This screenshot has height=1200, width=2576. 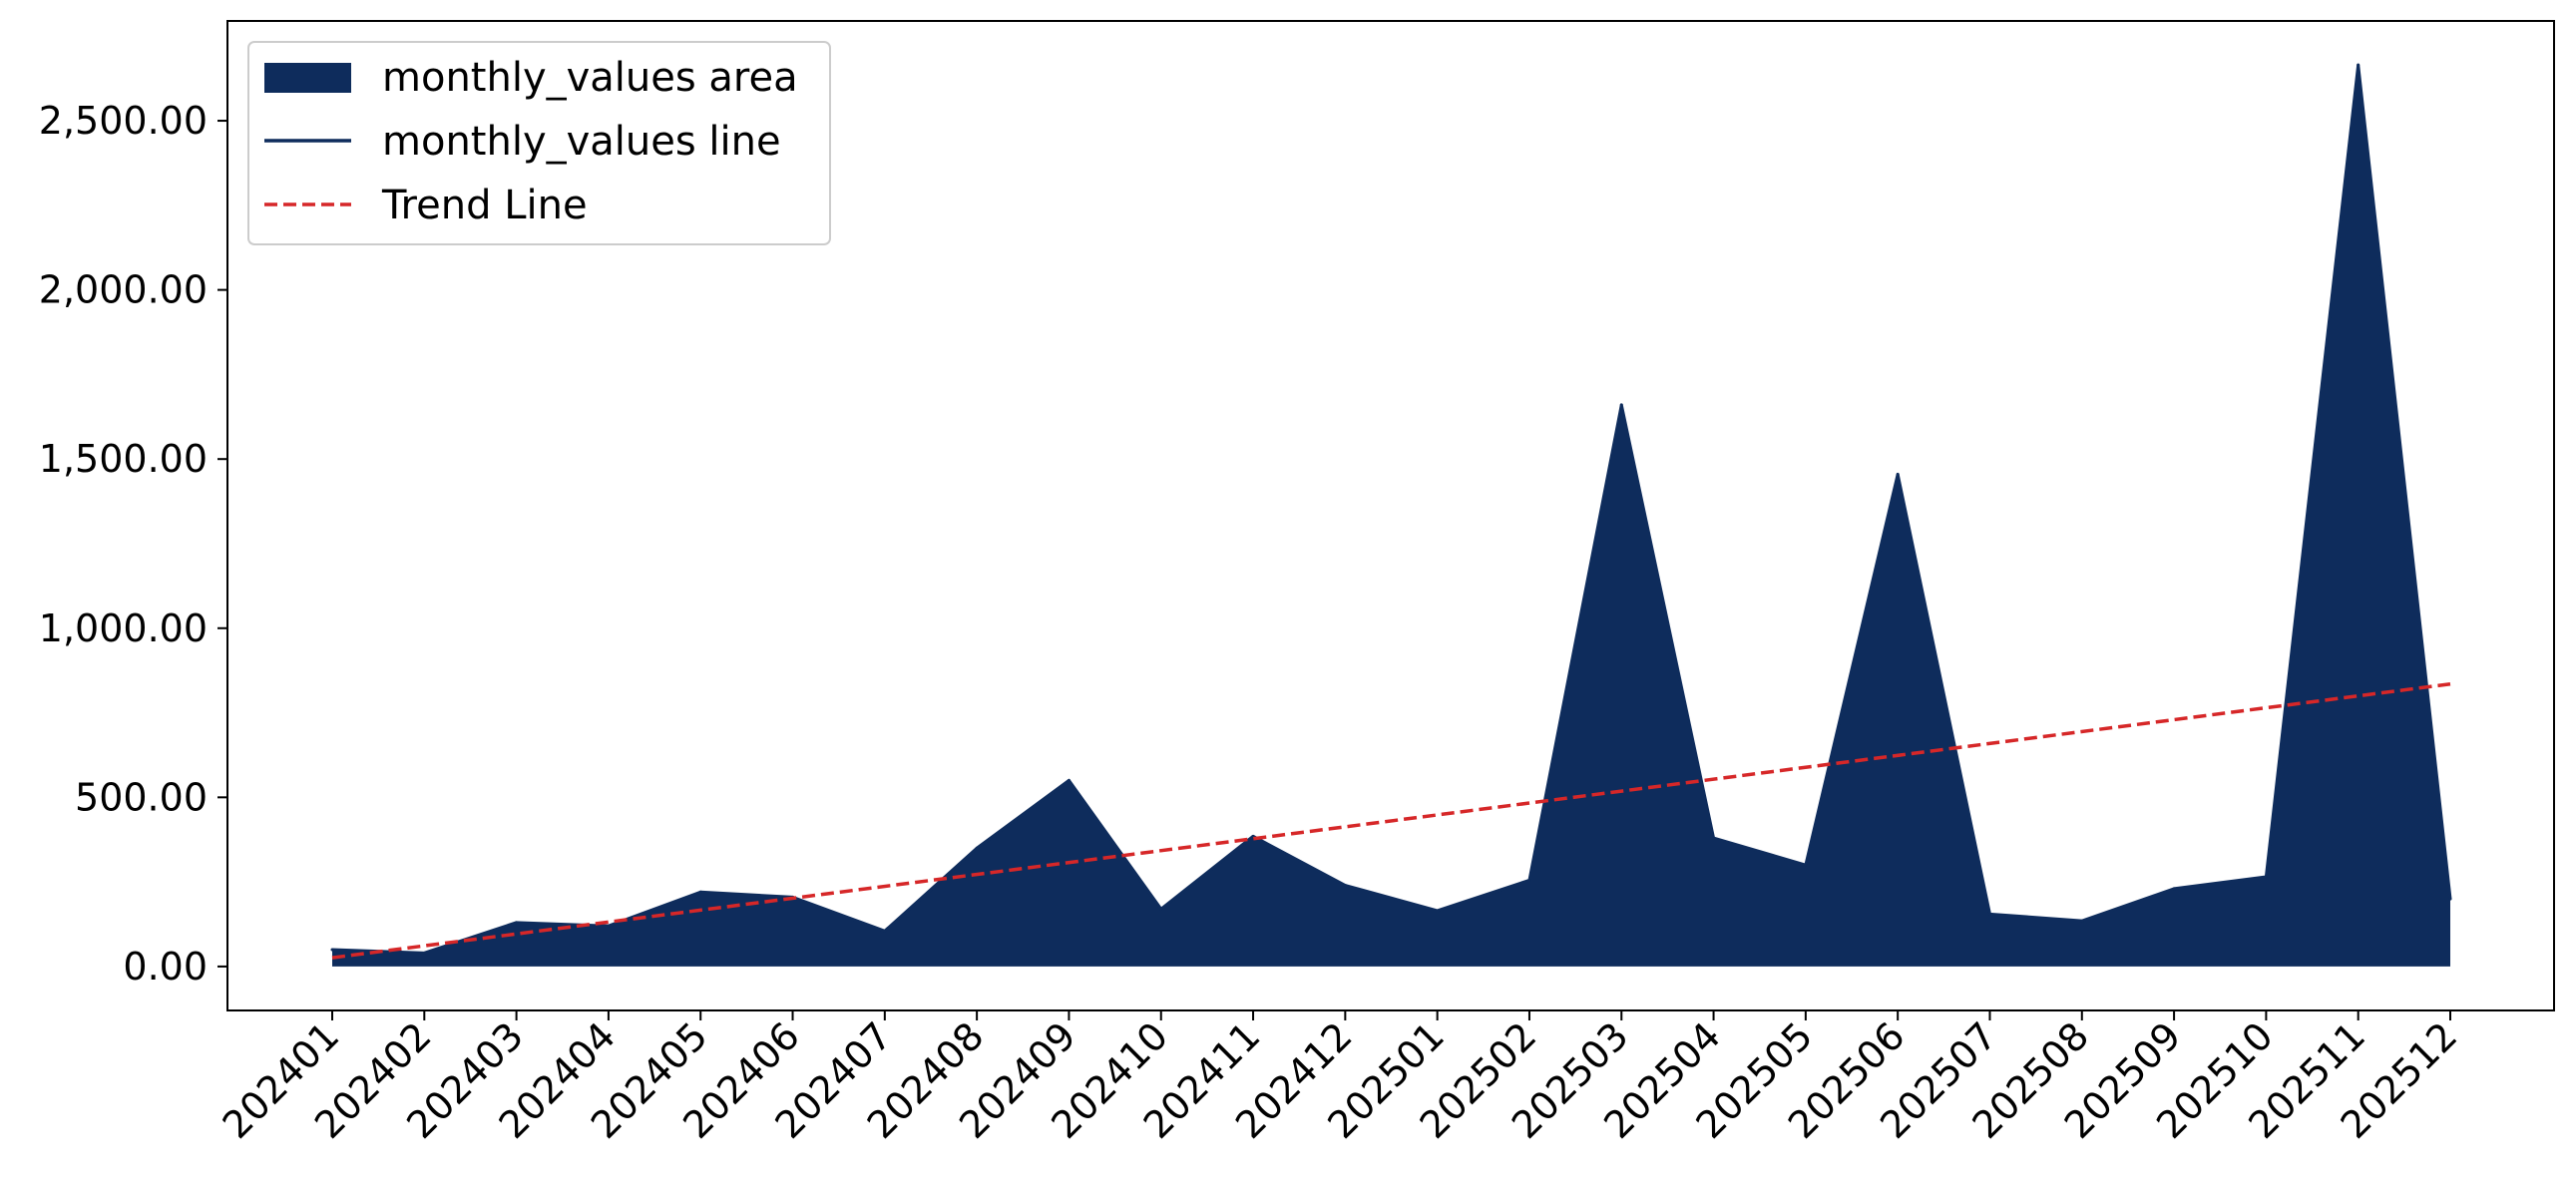 I want to click on y-tick-label: 0.00, so click(x=165, y=967).